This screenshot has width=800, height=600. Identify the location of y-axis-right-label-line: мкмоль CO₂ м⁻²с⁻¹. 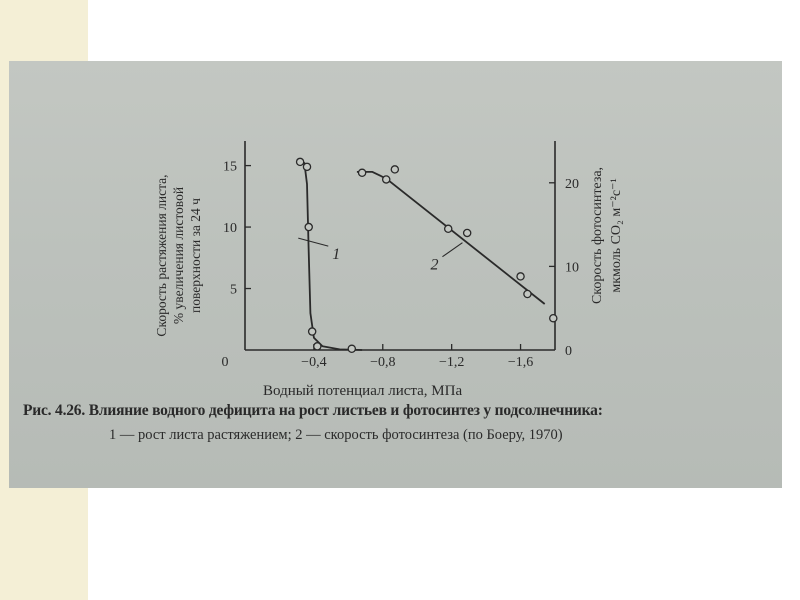
(616, 235).